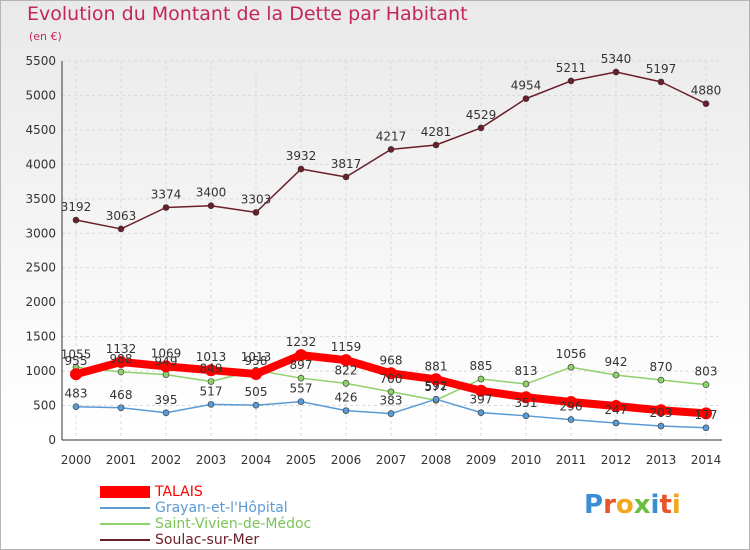 This screenshot has height=550, width=750. What do you see at coordinates (256, 460) in the screenshot?
I see `x-tick-label: 2004` at bounding box center [256, 460].